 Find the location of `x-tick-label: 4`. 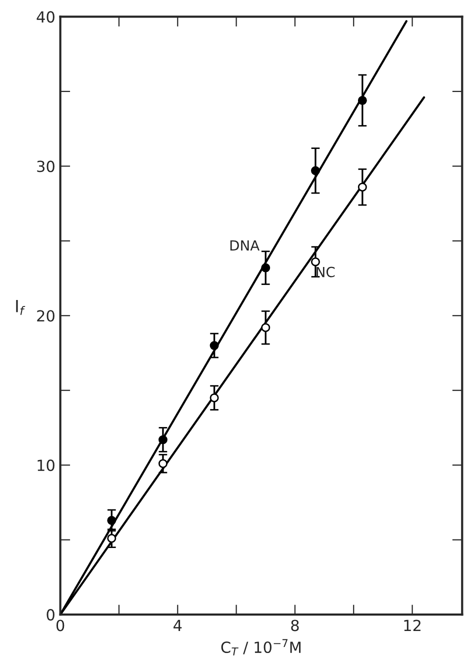

x-tick-label: 4 is located at coordinates (178, 626).